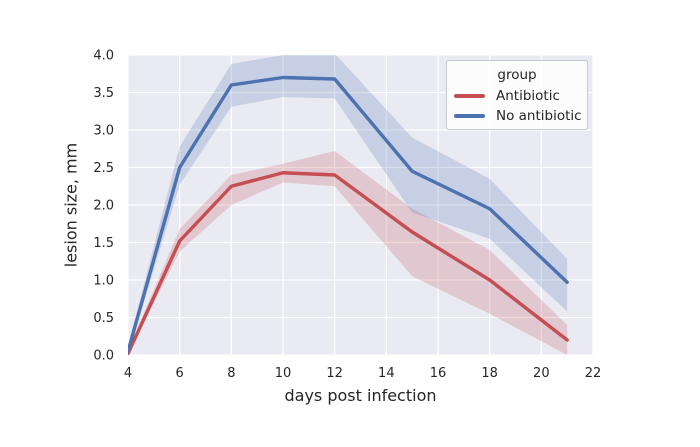  I want to click on x-tick-label: 4, so click(128, 373).